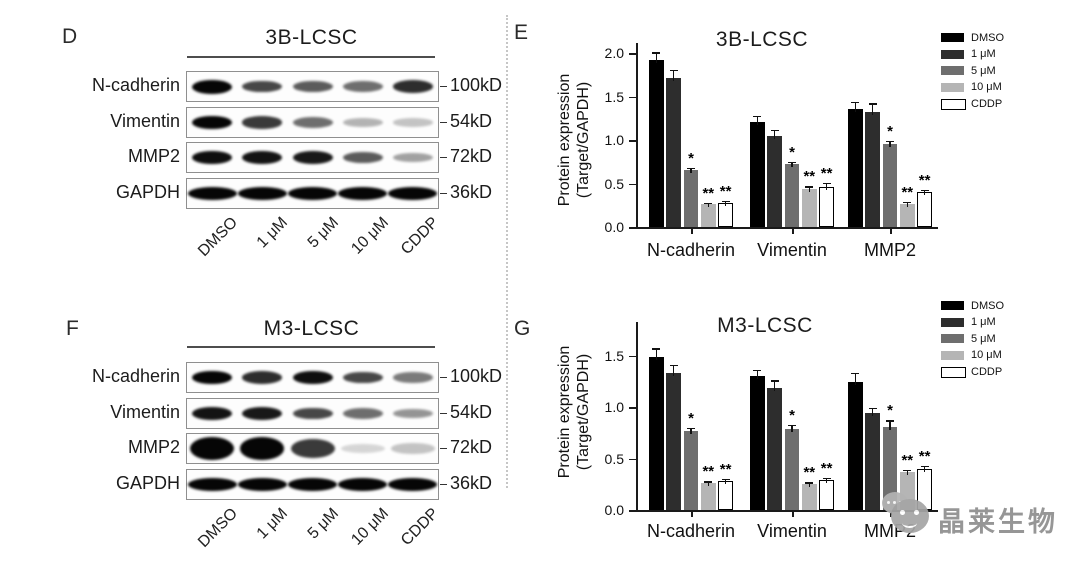 This screenshot has height=572, width=1080. Describe the element at coordinates (212, 448) in the screenshot. I see `blot-band-mmp2-lane1` at that location.